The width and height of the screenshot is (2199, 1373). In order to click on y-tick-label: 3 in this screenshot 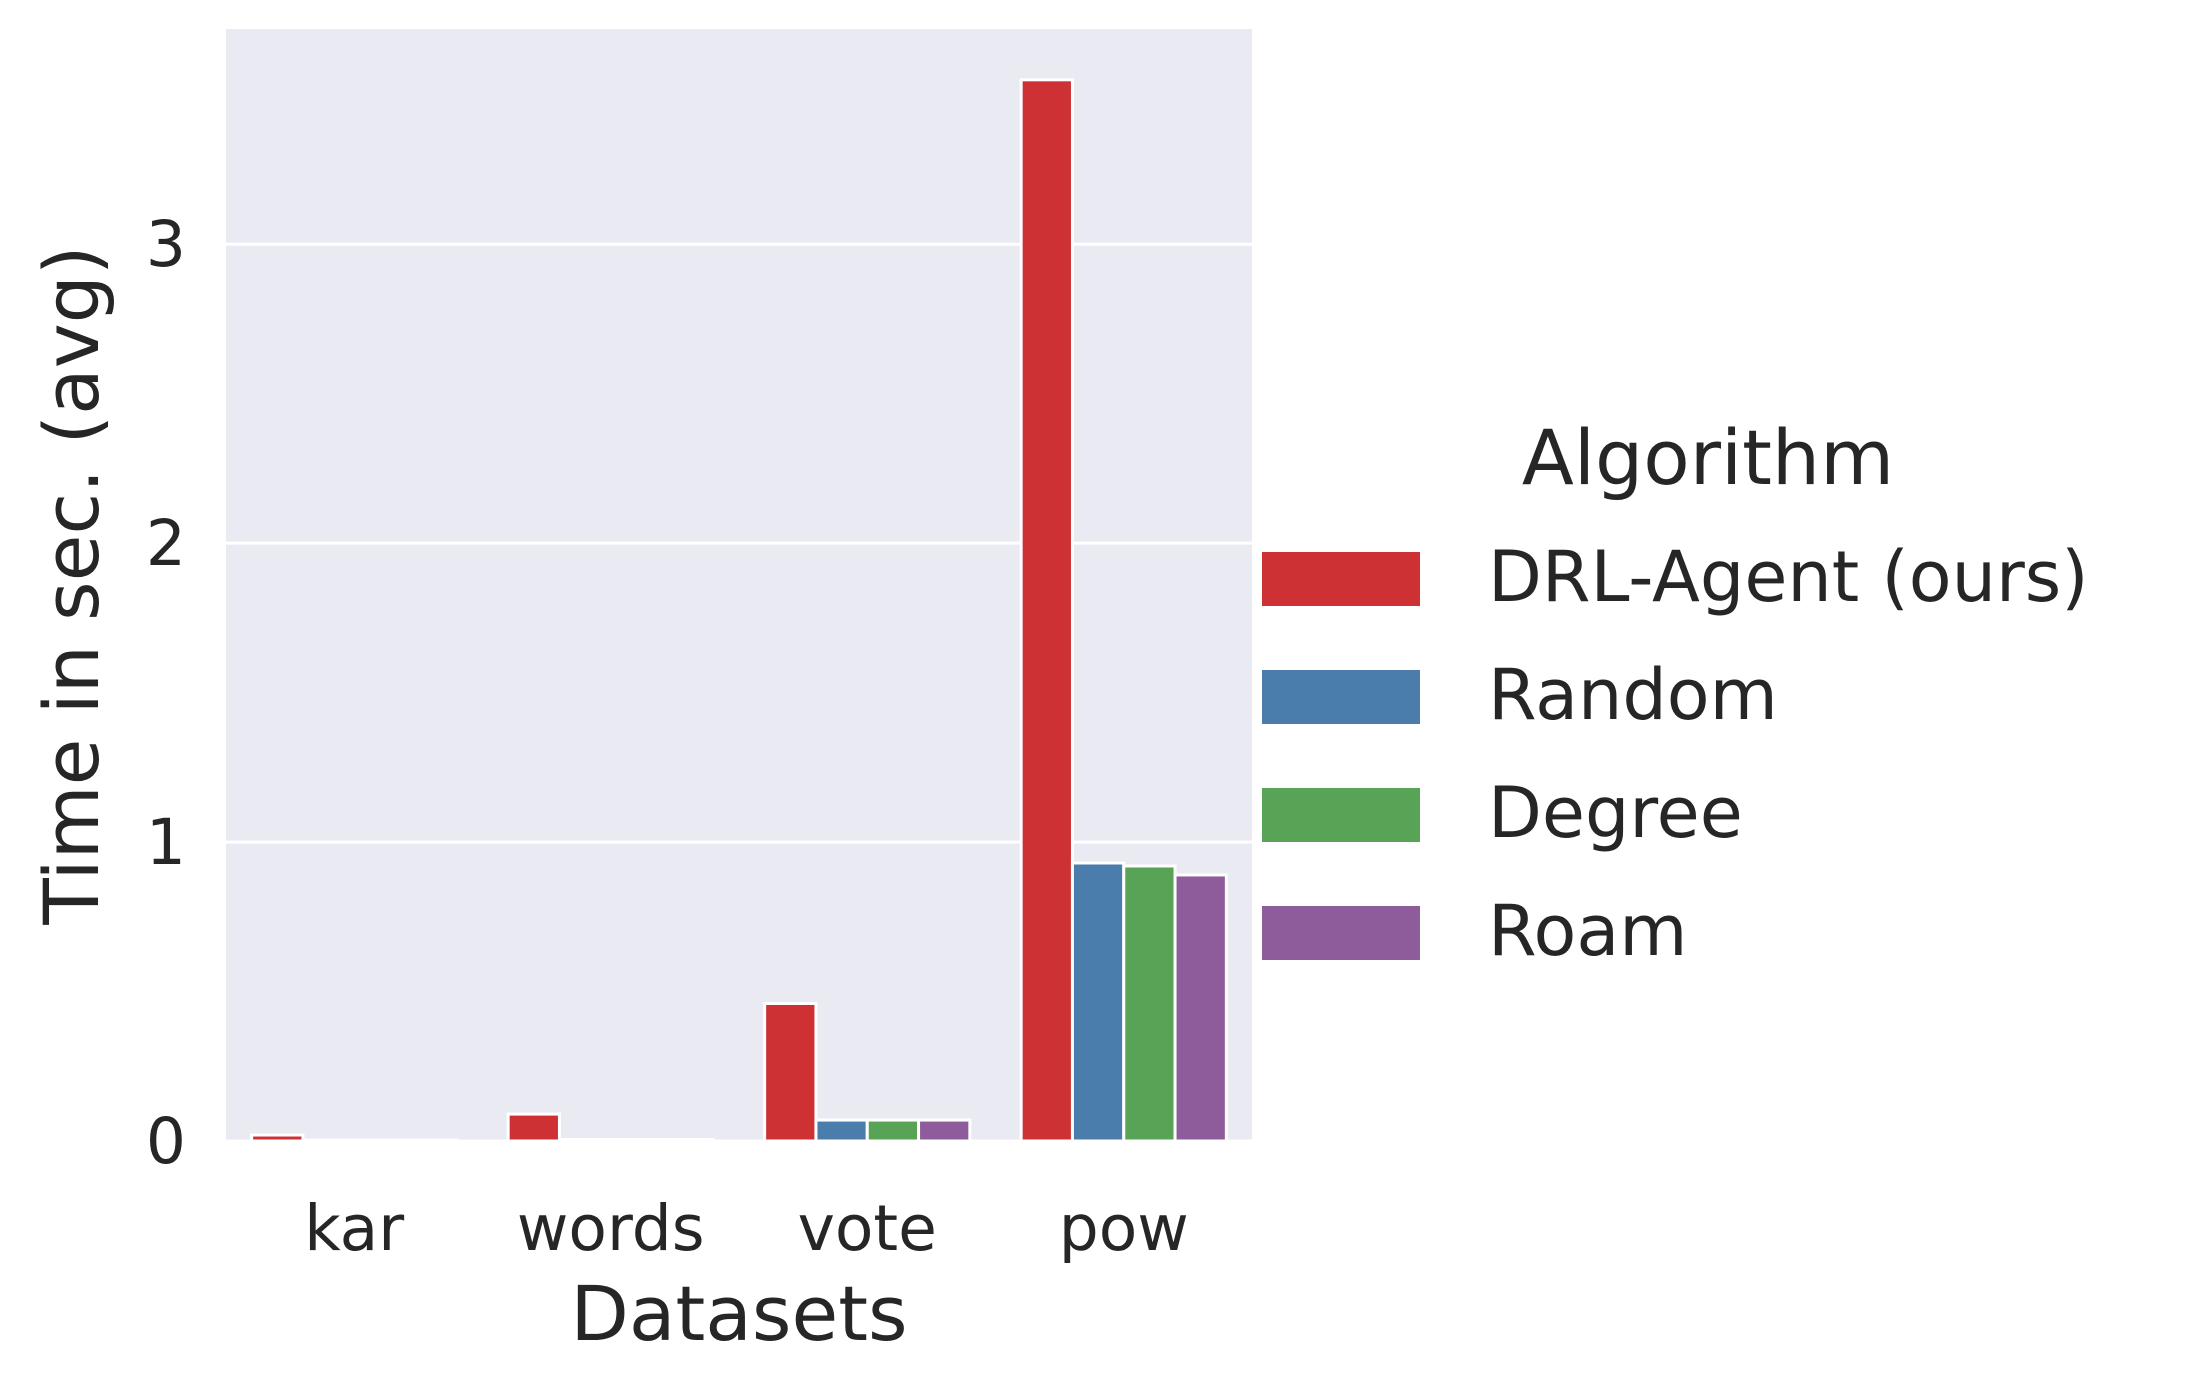, I will do `click(166, 244)`.